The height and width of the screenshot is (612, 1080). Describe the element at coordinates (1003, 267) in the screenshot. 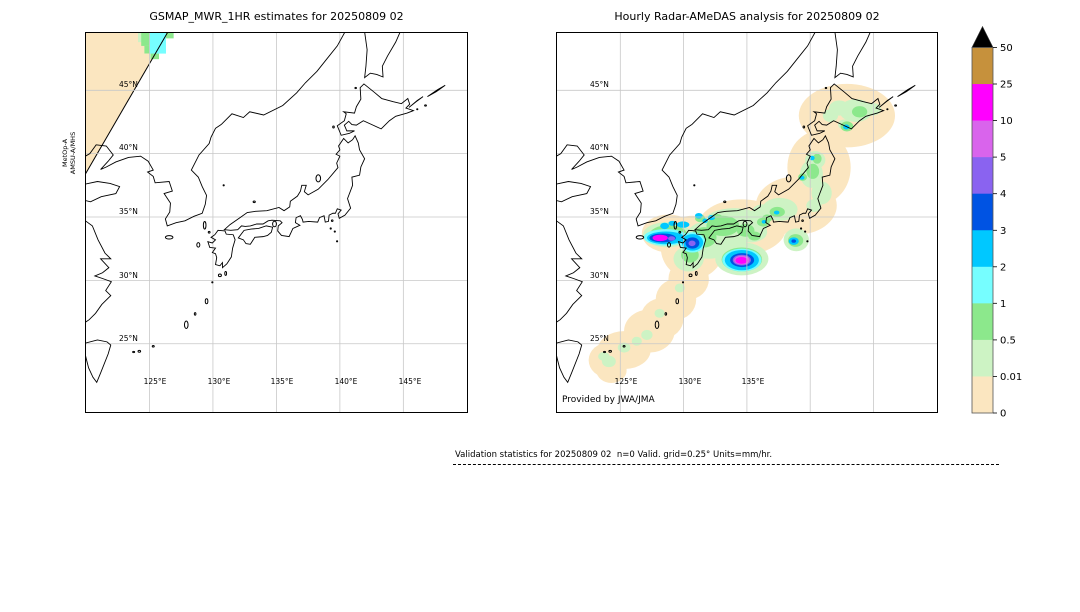

I see `colorbar-tick-label: 2` at that location.